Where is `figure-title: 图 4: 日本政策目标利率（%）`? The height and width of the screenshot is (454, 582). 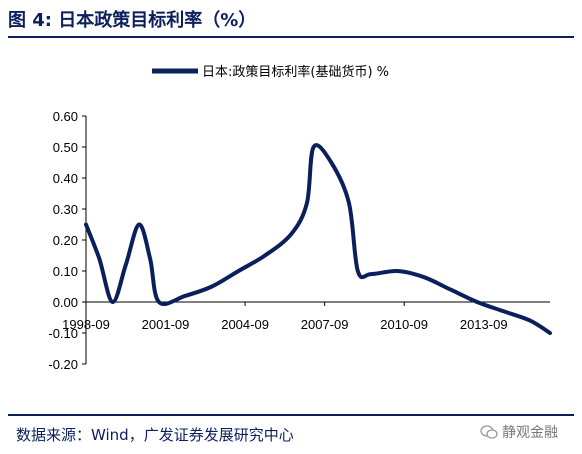
figure-title: 图 4: 日本政策目标利率（%） is located at coordinates (132, 20).